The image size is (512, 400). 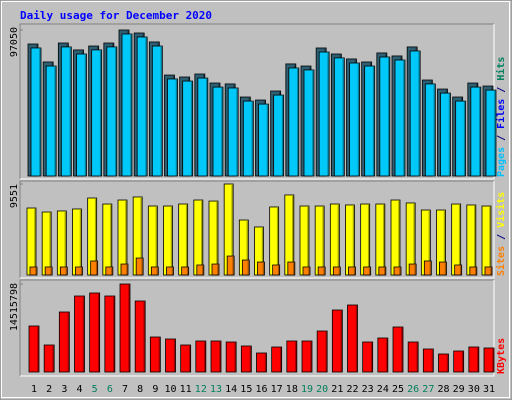 I want to click on legend: Sites / Visits, so click(x=501, y=234).